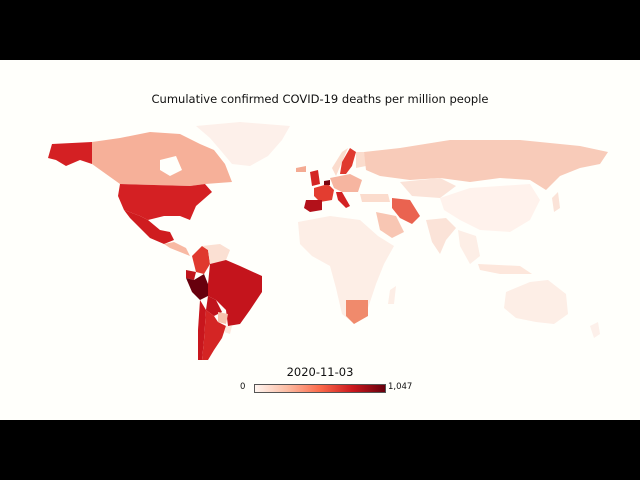 The image size is (640, 480). I want to click on region-south-africa, so click(357, 312).